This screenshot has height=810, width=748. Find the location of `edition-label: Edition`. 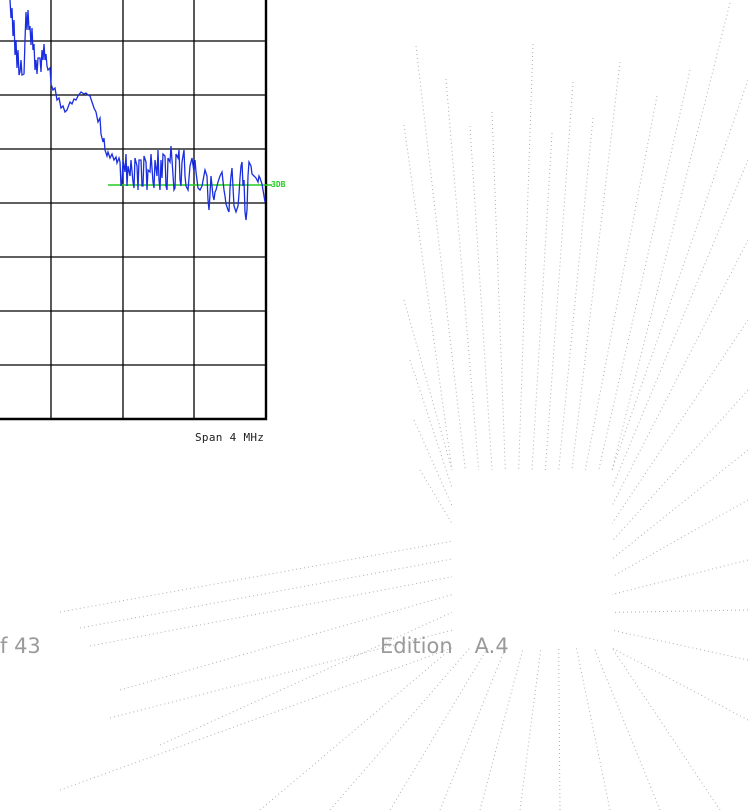

edition-label: Edition is located at coordinates (416, 646).